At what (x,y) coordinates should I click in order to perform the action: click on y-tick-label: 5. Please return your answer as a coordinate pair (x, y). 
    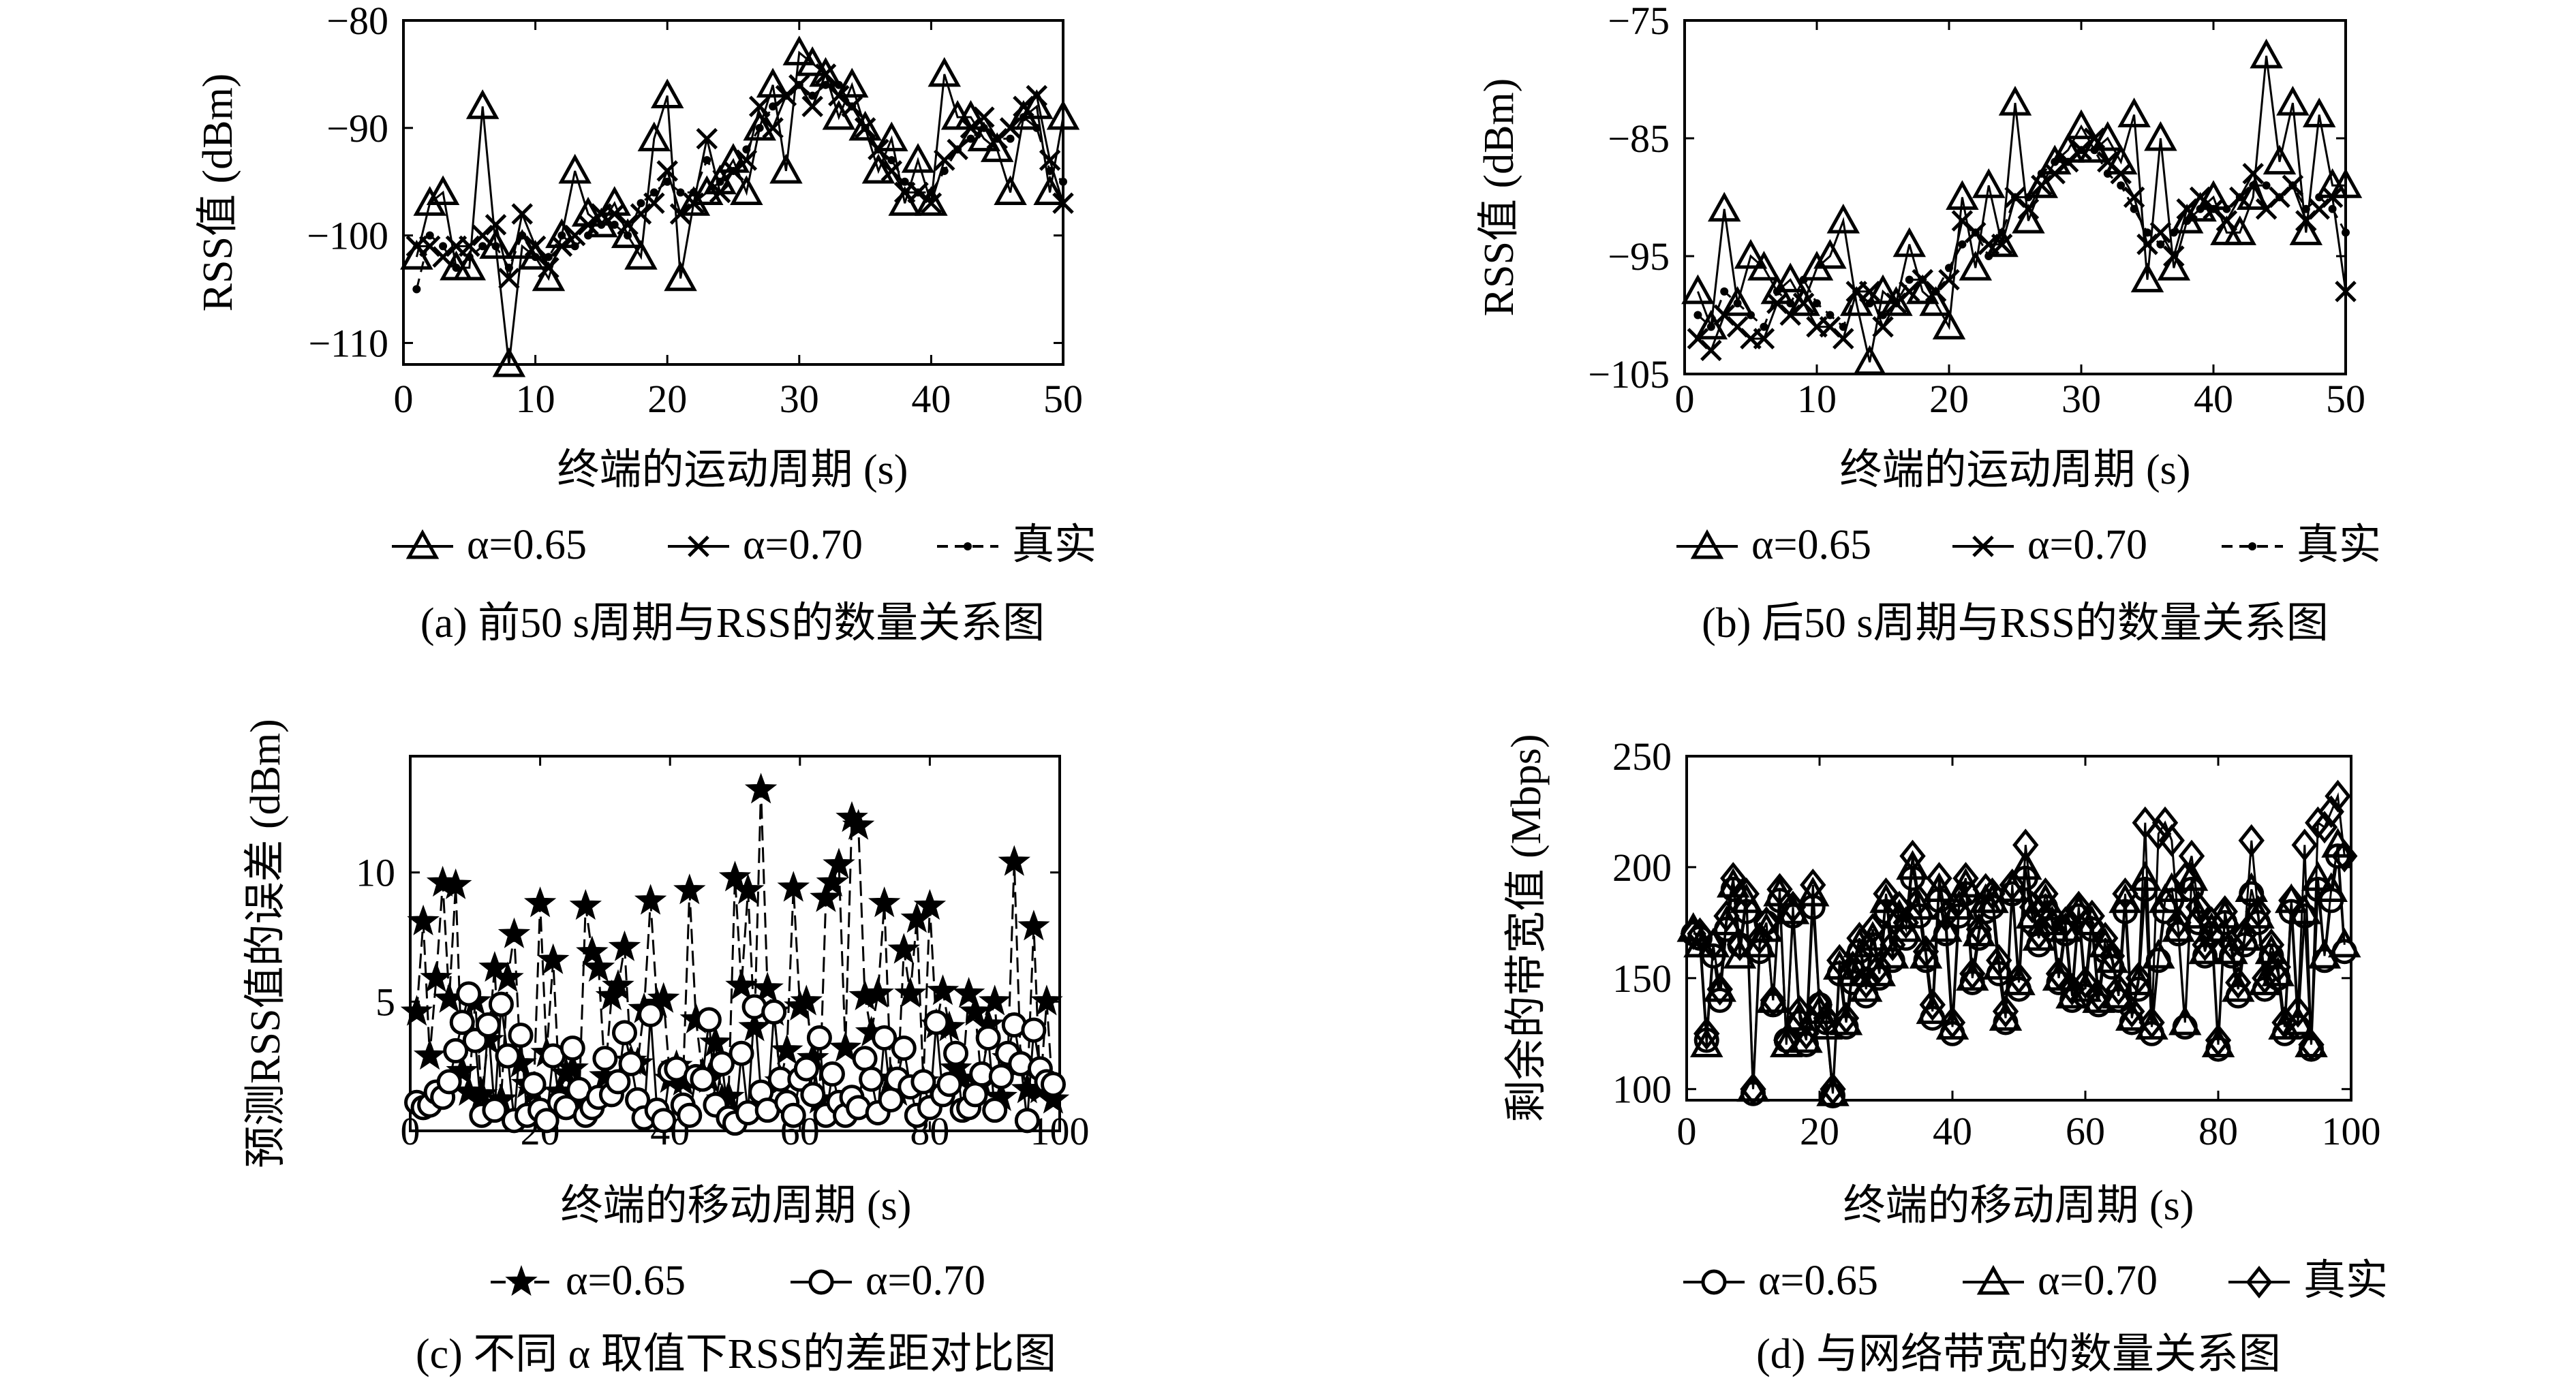
    Looking at the image, I should click on (385, 1002).